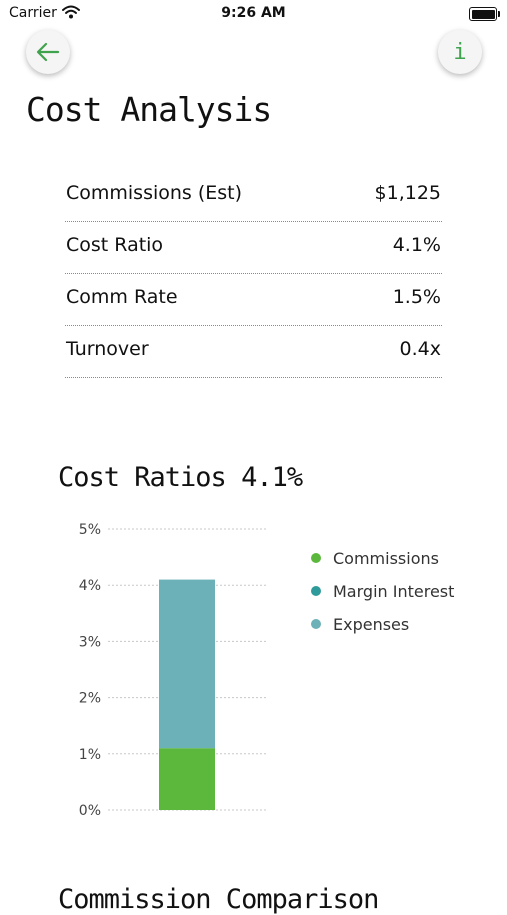  I want to click on summary-label: Commissions (Est), so click(154, 193).